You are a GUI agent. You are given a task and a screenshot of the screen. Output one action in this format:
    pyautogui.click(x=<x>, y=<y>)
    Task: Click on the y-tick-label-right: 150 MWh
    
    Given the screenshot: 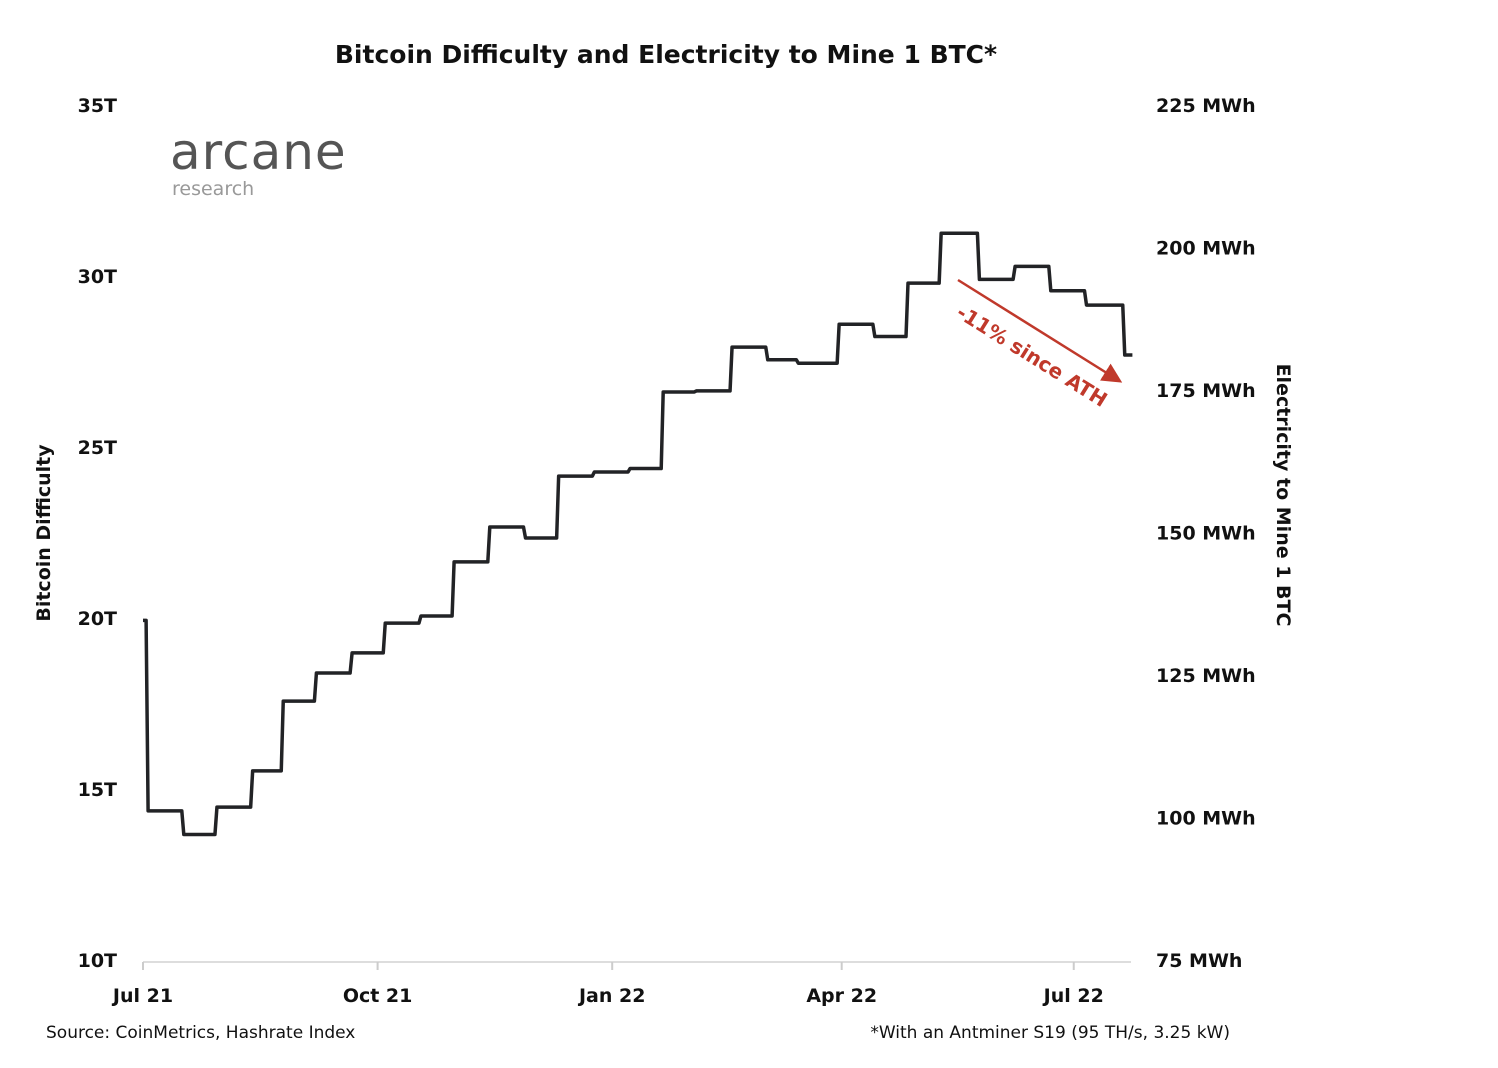 What is the action you would take?
    pyautogui.click(x=1206, y=534)
    